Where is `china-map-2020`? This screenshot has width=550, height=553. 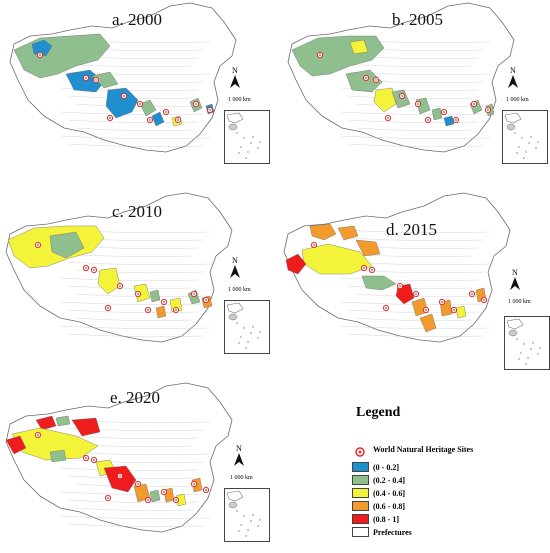 china-map-2020 is located at coordinates (119, 457).